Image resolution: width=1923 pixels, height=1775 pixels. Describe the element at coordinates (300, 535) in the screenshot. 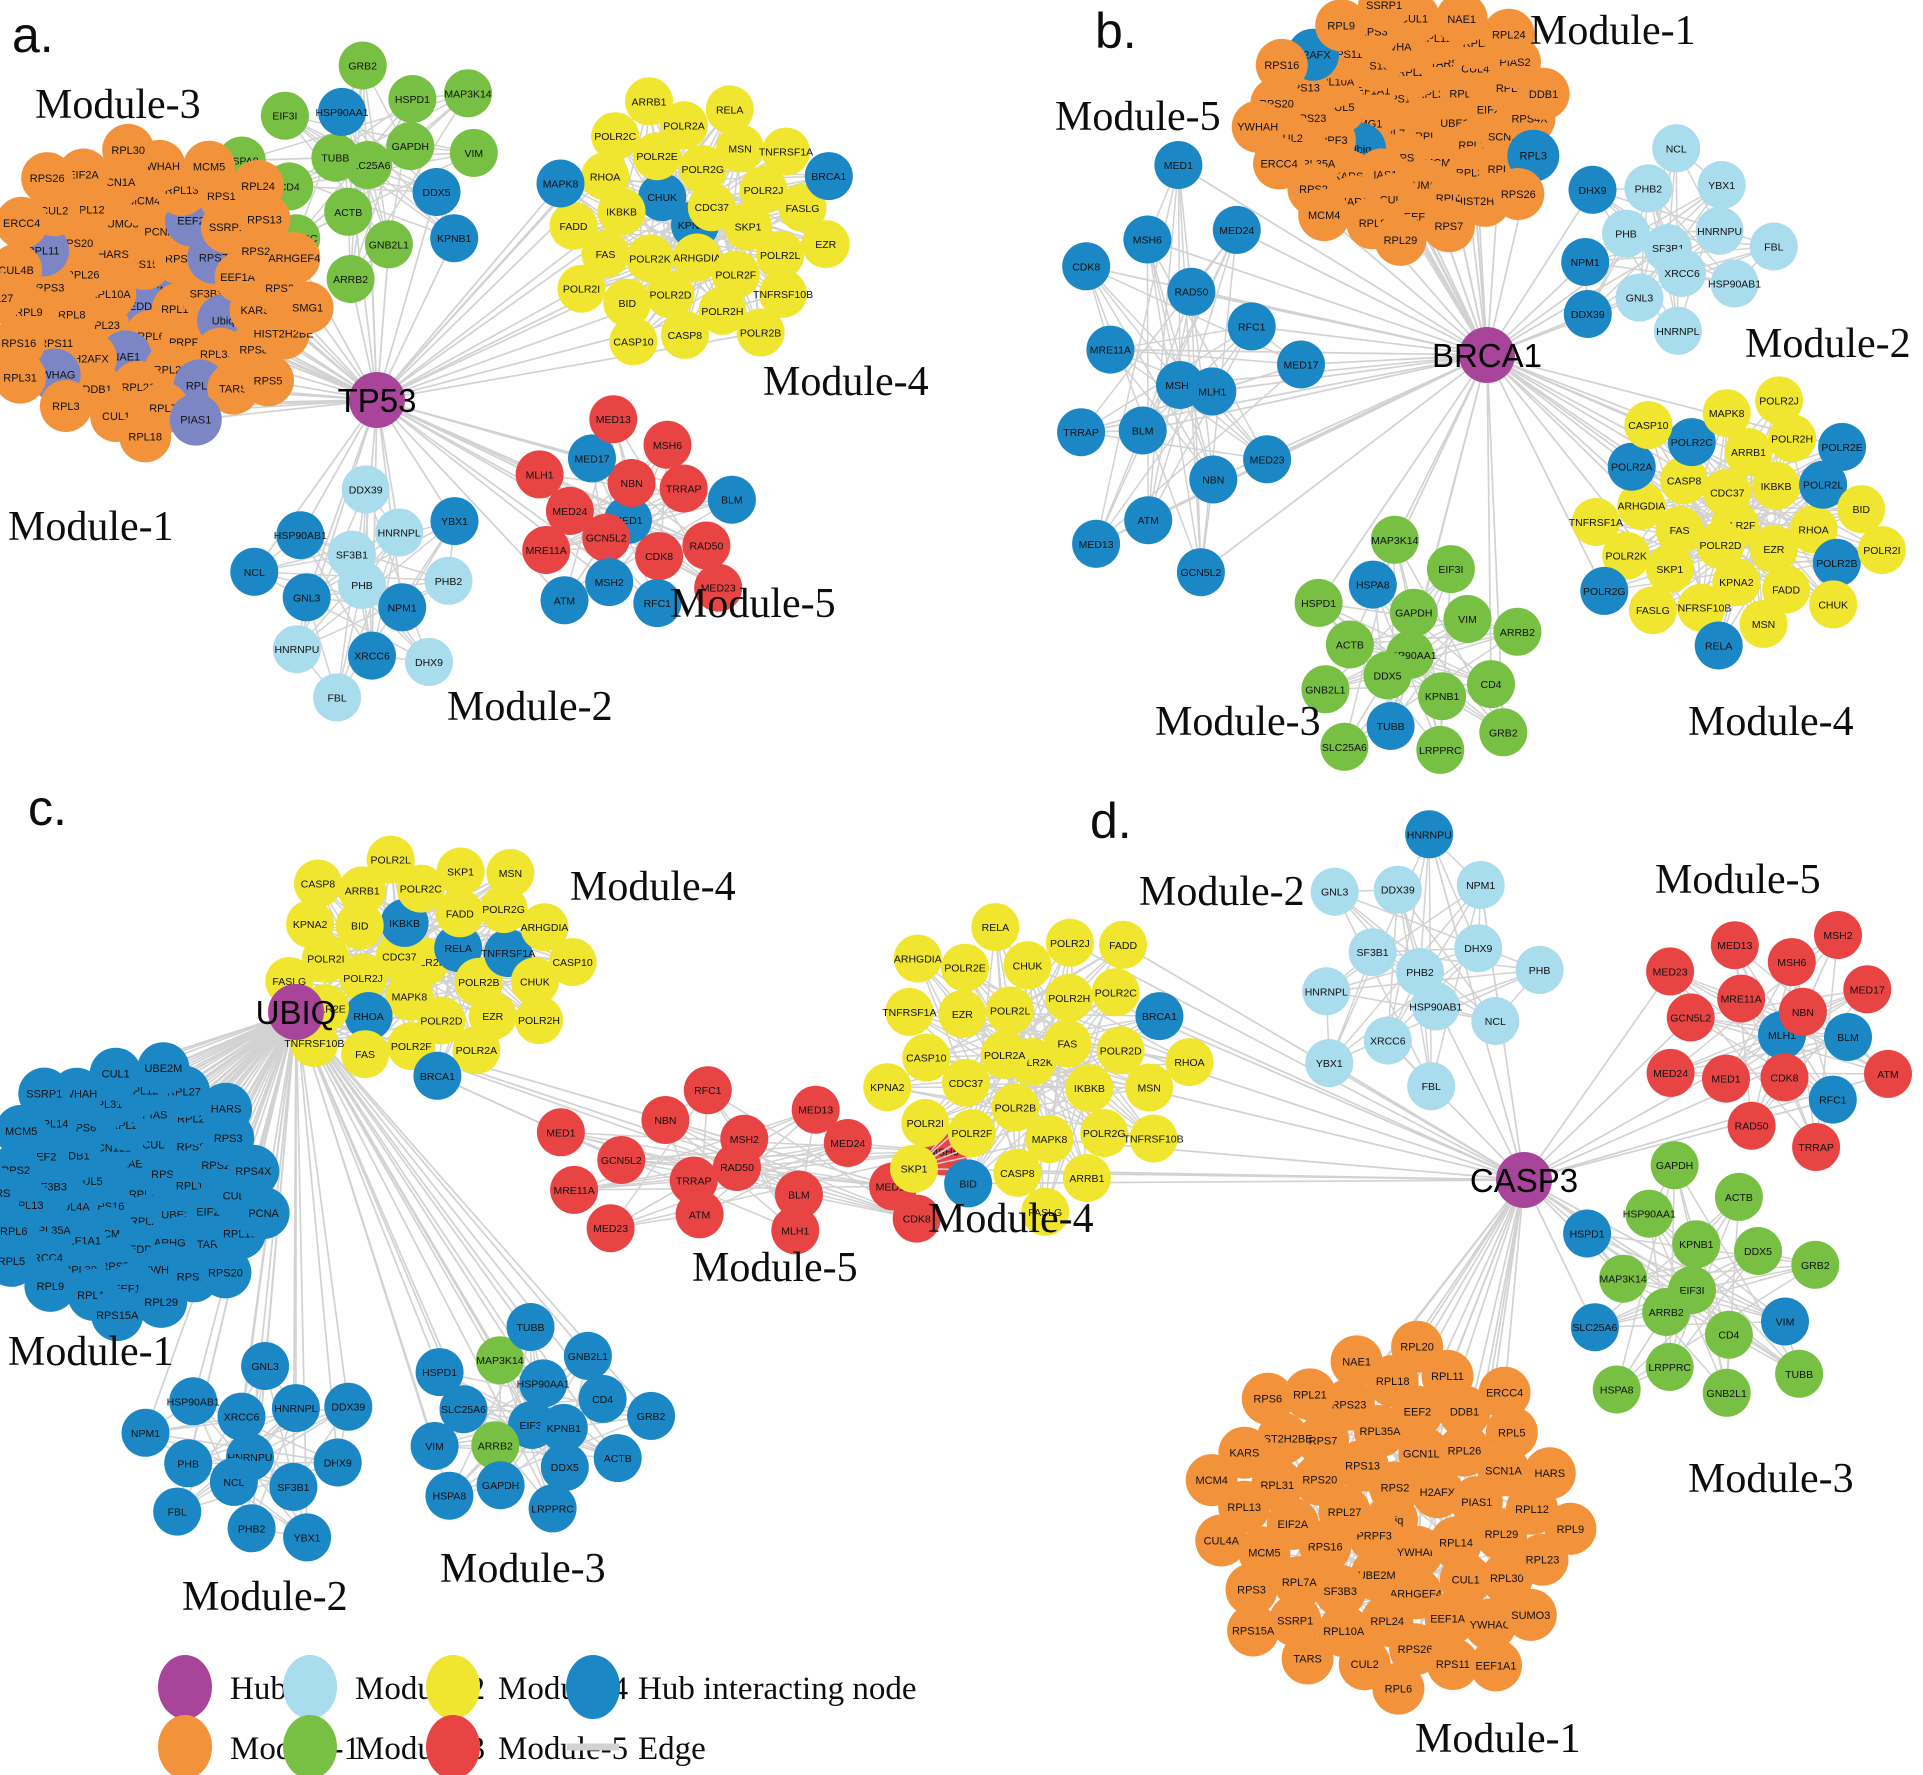

I see `network-node: HSP90AB1` at that location.